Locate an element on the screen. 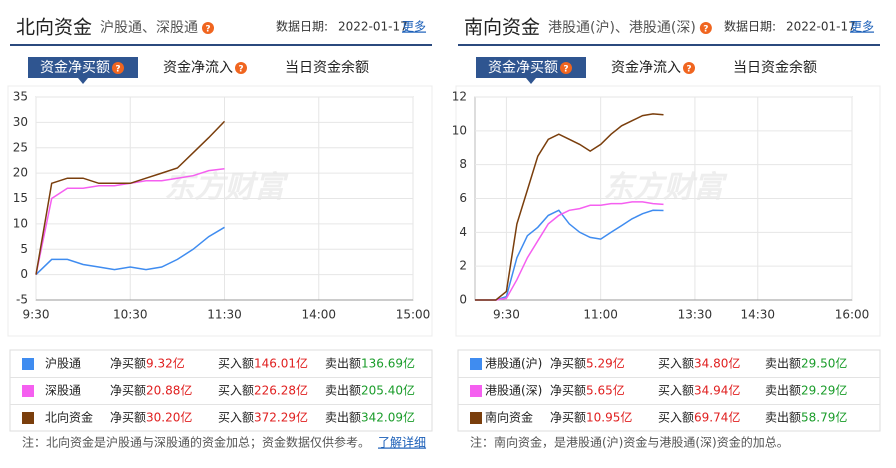  y-tick-label: -5 is located at coordinates (22, 300).